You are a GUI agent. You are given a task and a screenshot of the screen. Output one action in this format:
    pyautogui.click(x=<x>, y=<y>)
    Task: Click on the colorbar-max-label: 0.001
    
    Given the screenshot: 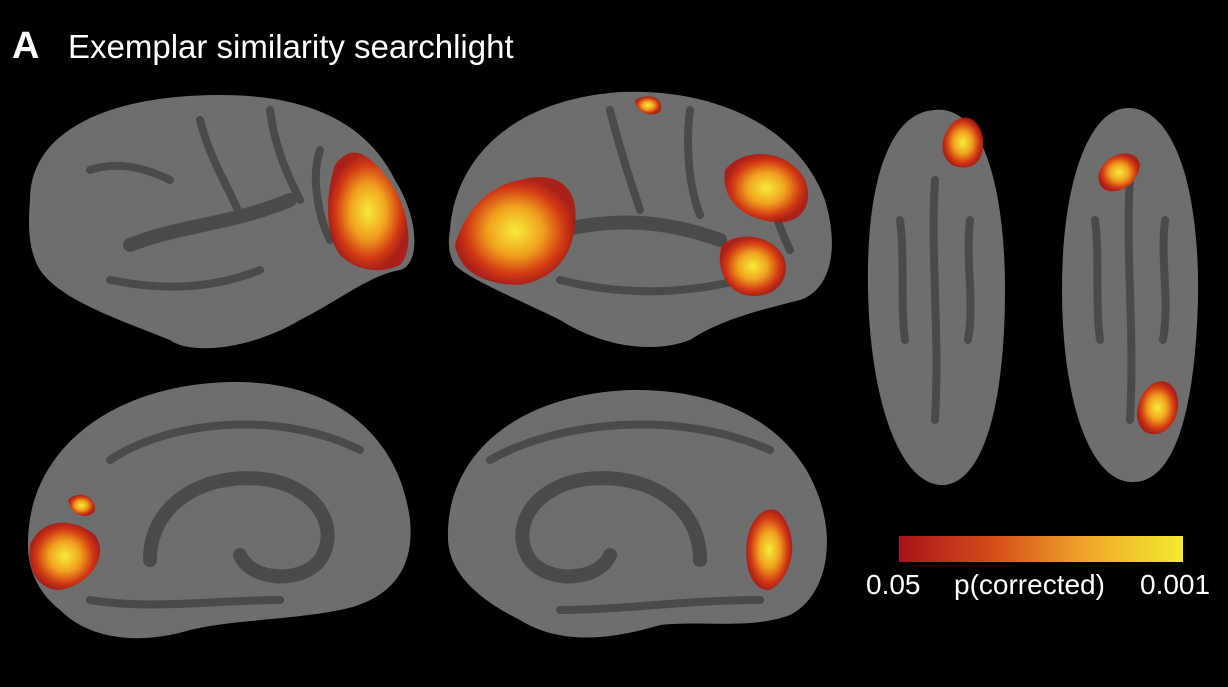 What is the action you would take?
    pyautogui.click(x=1175, y=584)
    